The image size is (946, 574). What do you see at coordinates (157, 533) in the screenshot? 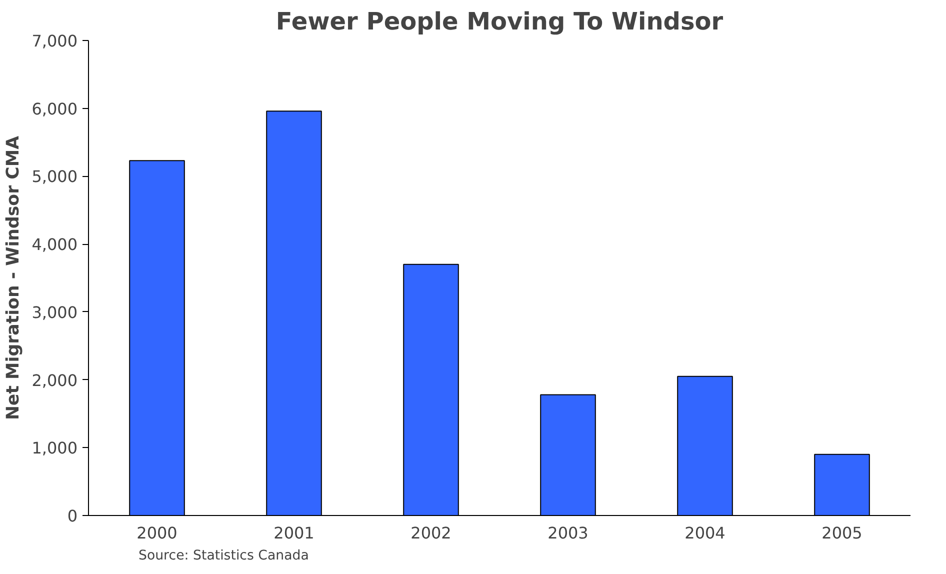
I see `x-tick-label: 2000` at bounding box center [157, 533].